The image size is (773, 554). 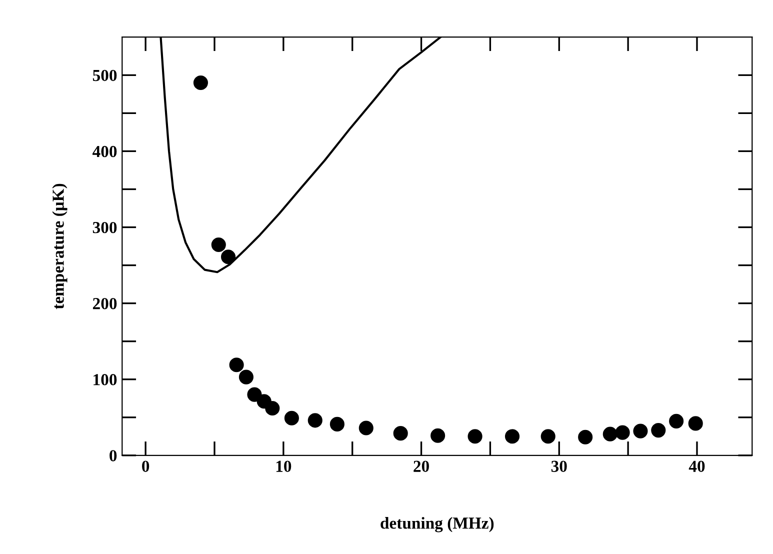 I want to click on x-tick-label: 20, so click(x=421, y=466).